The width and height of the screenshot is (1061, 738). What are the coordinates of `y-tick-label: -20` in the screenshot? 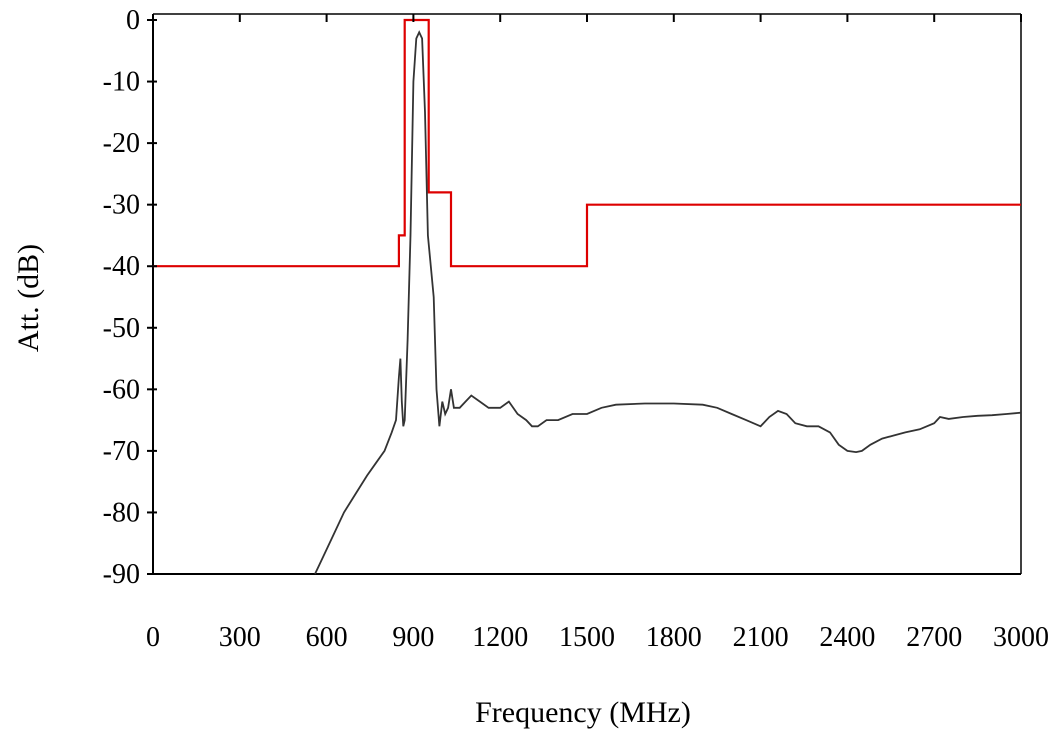 It's located at (121, 143).